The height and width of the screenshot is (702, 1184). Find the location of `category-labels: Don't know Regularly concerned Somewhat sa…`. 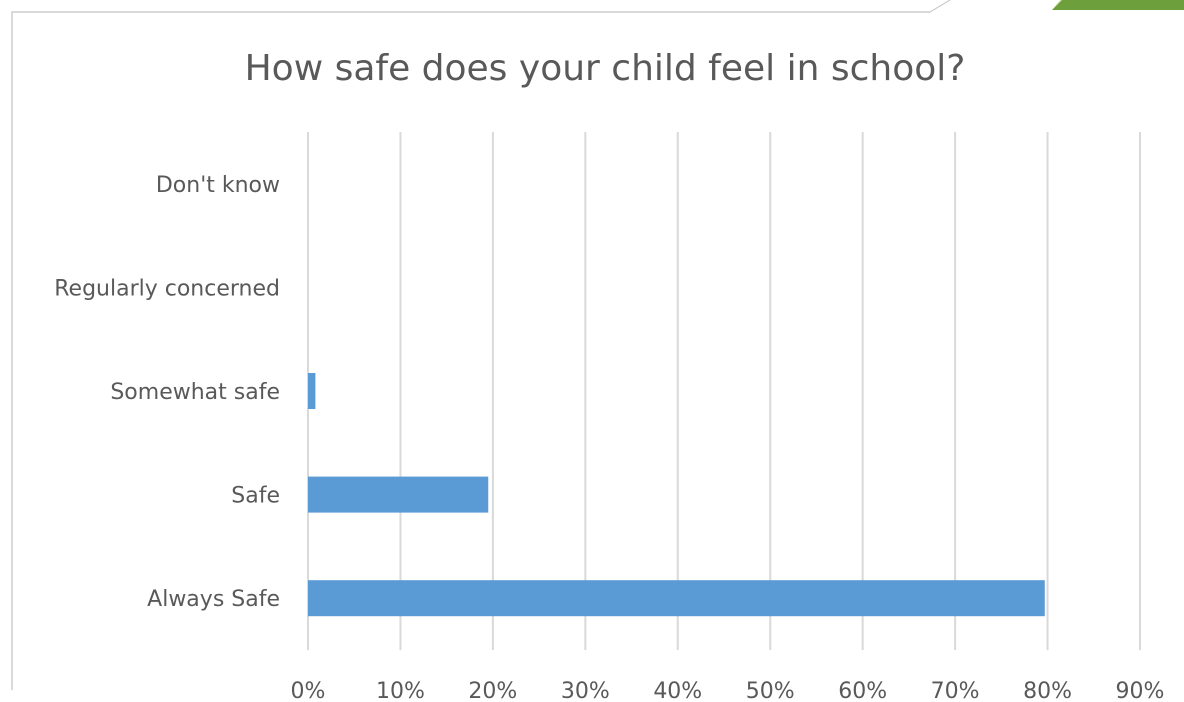

category-labels: Don't know Regularly concerned Somewhat sa… is located at coordinates (167, 392).